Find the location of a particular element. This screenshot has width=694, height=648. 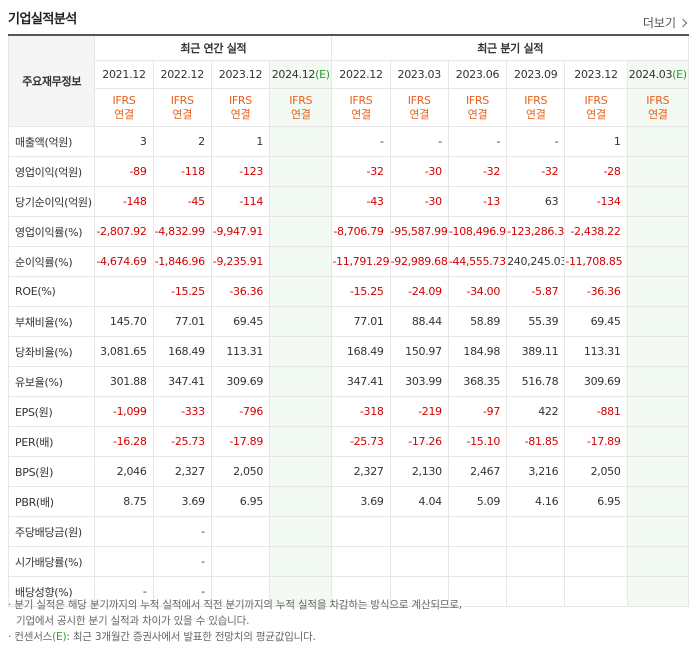

value-cell: 184.98 is located at coordinates (477, 351).